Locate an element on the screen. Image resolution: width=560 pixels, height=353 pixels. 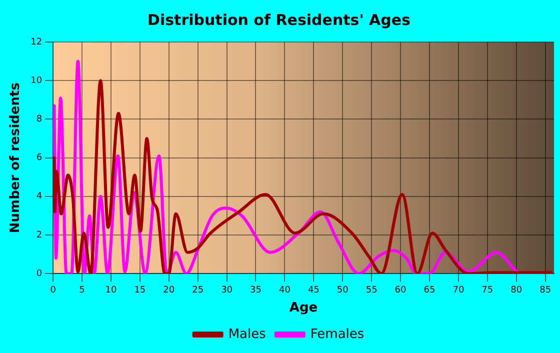
x-tick-label: 55 is located at coordinates (372, 290).